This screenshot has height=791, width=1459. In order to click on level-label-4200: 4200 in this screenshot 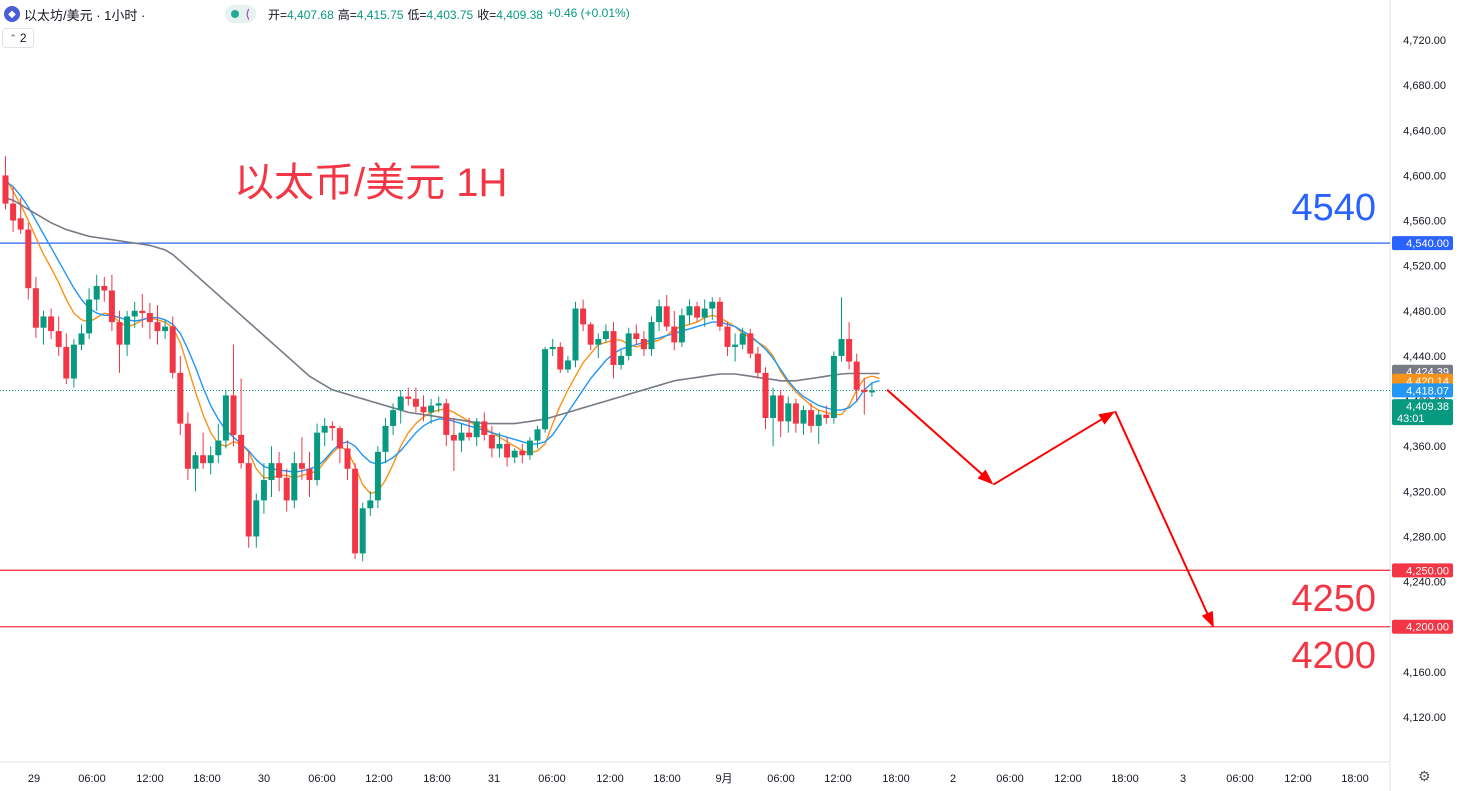, I will do `click(1333, 655)`.